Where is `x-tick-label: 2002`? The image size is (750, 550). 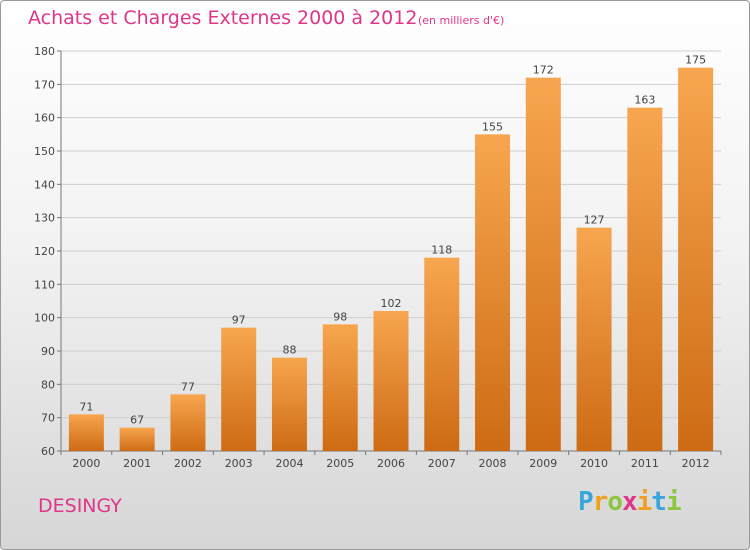
x-tick-label: 2002 is located at coordinates (188, 463).